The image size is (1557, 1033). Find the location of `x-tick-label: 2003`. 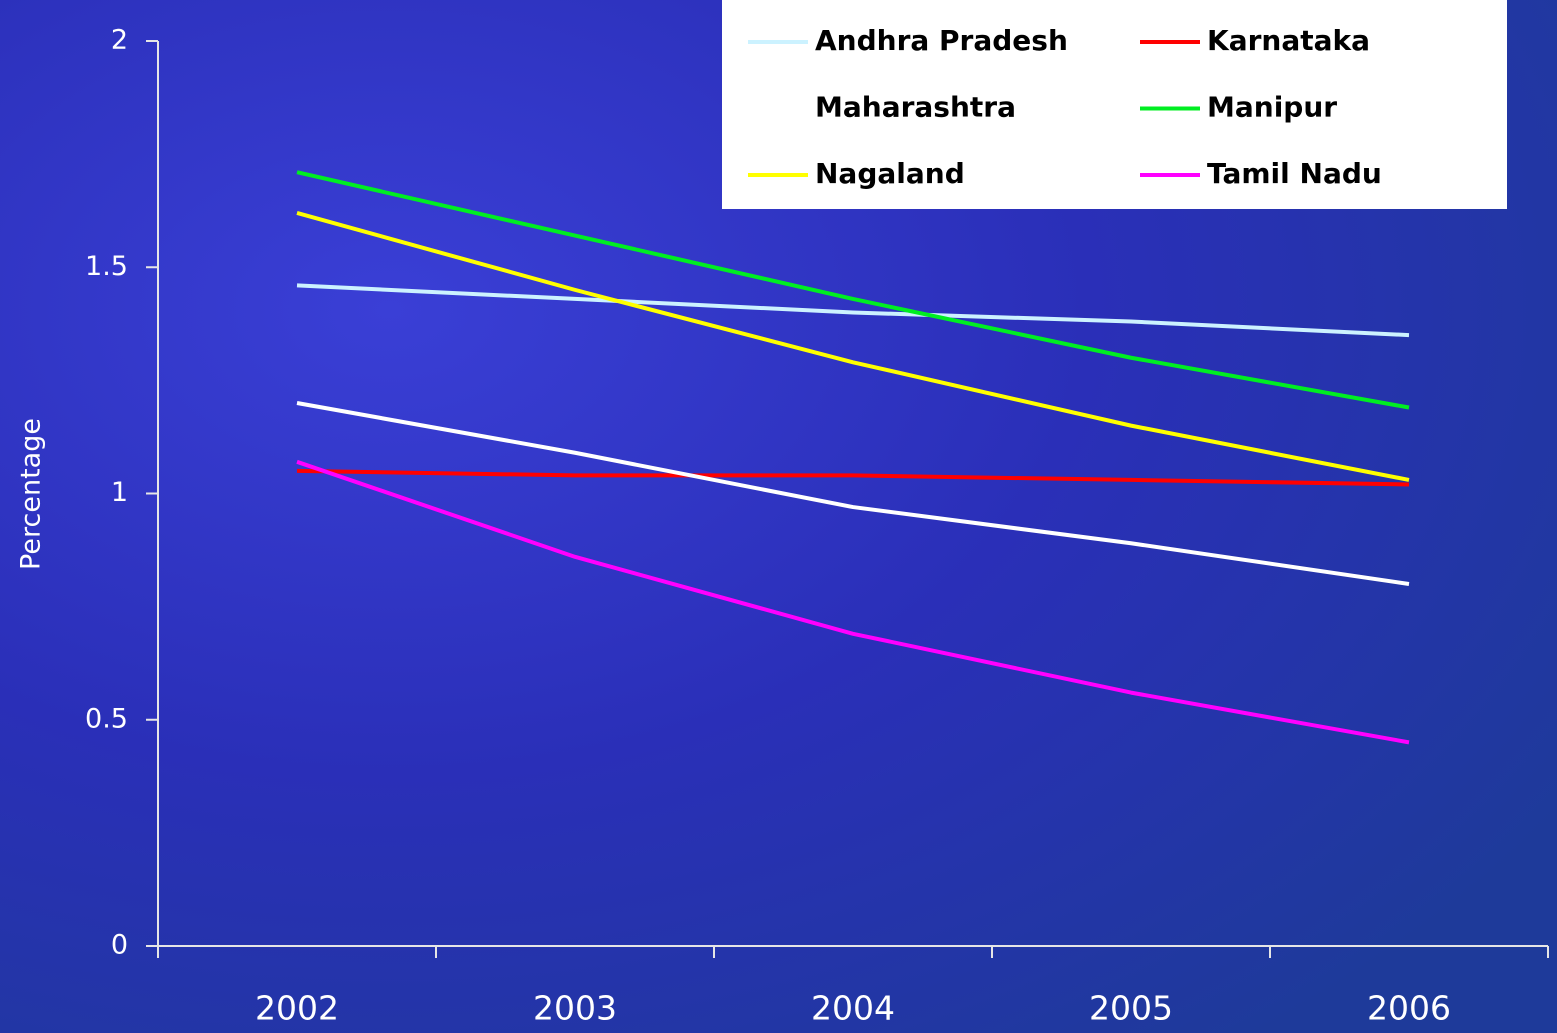

x-tick-label: 2003 is located at coordinates (575, 1008).